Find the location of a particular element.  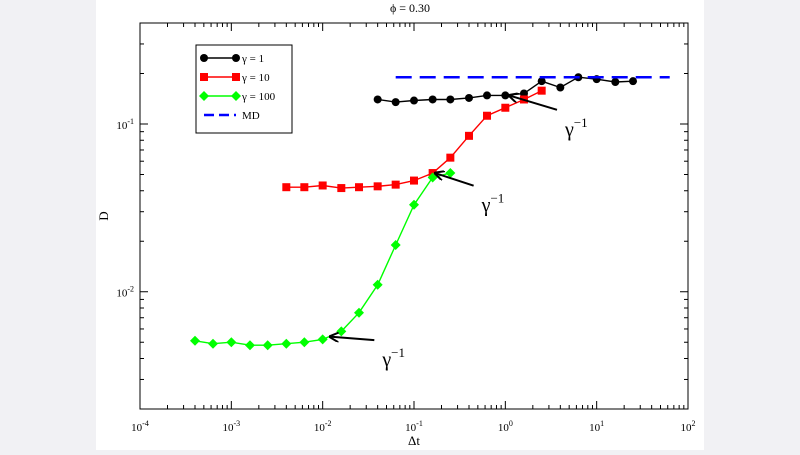

y-axis-label: D is located at coordinates (103, 215).